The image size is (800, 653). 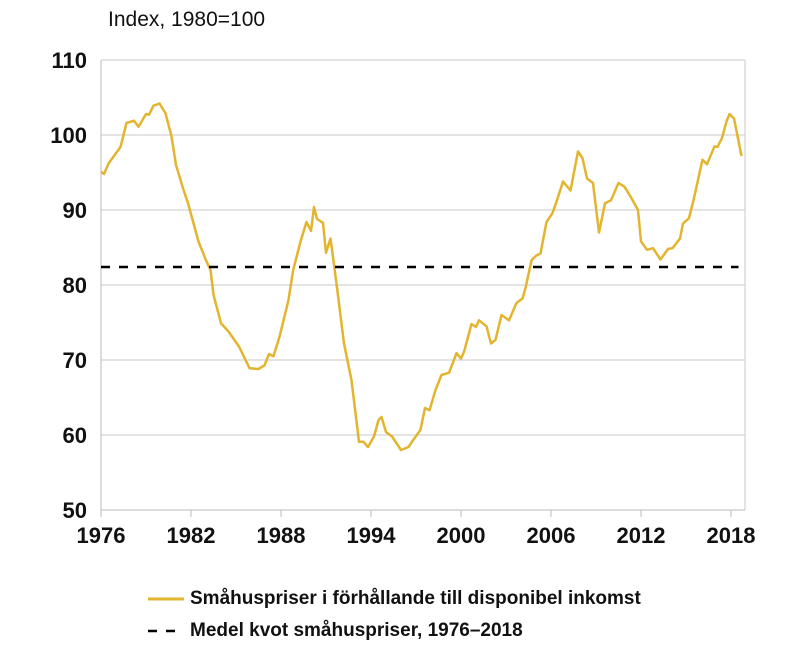 I want to click on legend-swatch-dashed, so click(x=166, y=631).